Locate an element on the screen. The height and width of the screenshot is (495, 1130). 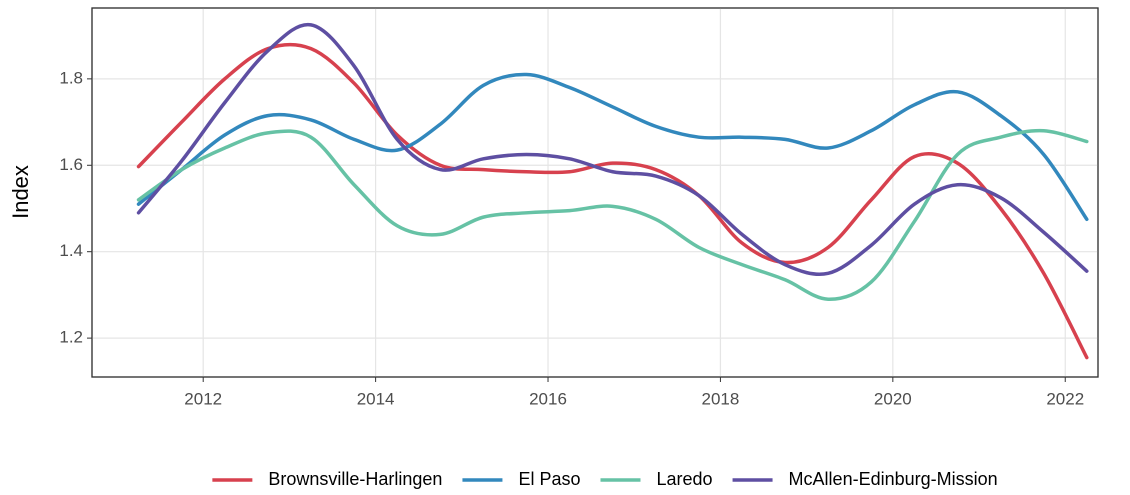
x-tick-label: 2018 is located at coordinates (721, 398).